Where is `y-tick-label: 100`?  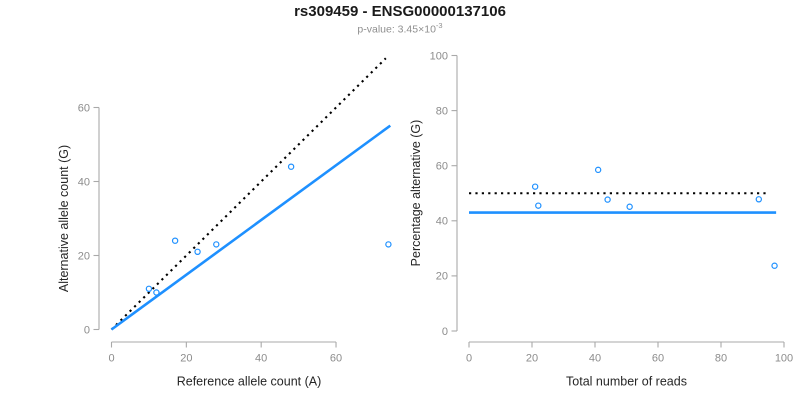
y-tick-label: 100 is located at coordinates (439, 56).